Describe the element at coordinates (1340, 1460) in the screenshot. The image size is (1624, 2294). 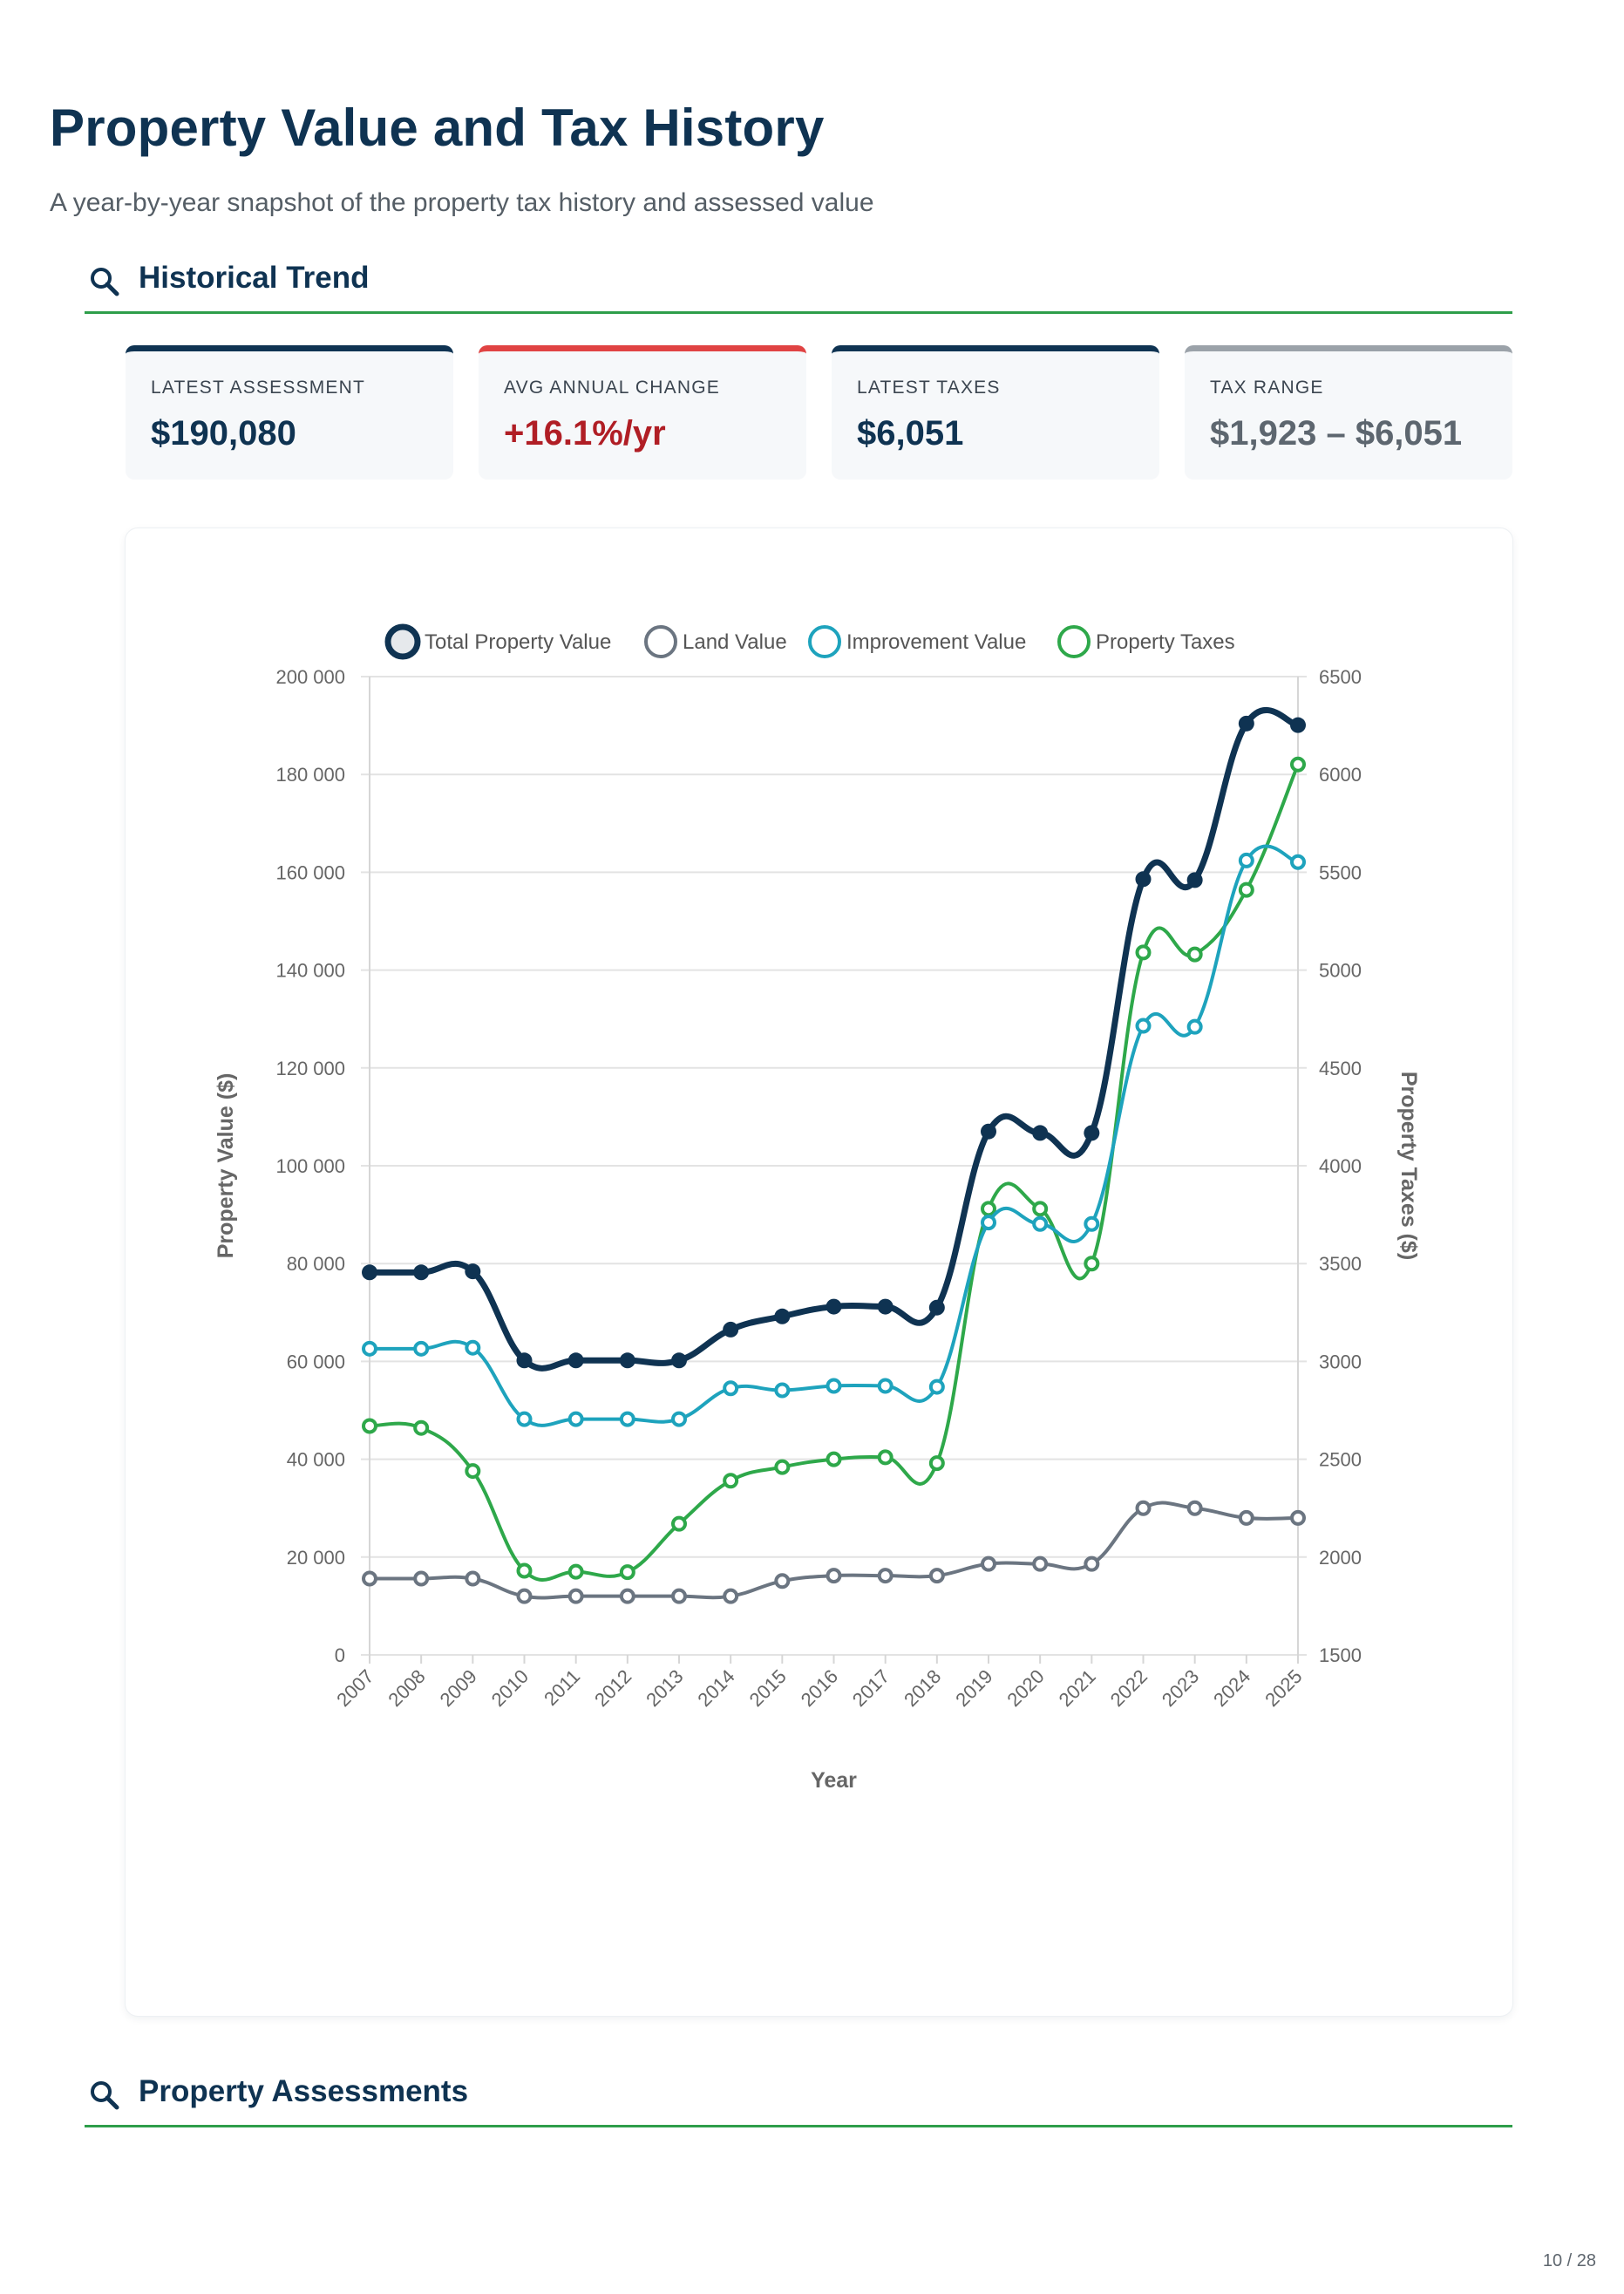
I see `y2-tick-label: 2500` at that location.